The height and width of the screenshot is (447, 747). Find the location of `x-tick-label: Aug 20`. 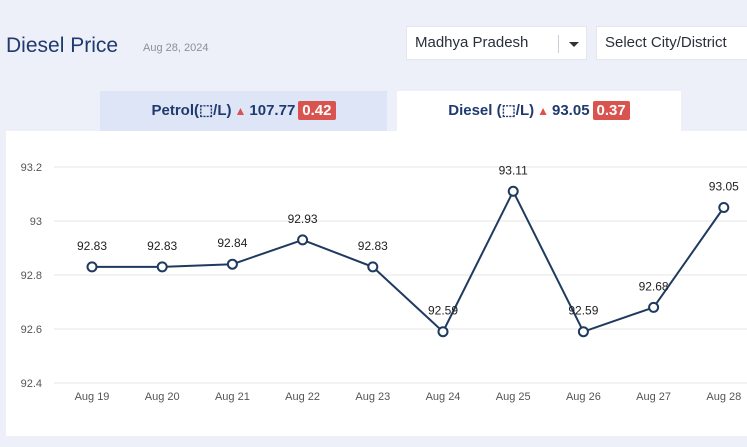

x-tick-label: Aug 20 is located at coordinates (162, 397).